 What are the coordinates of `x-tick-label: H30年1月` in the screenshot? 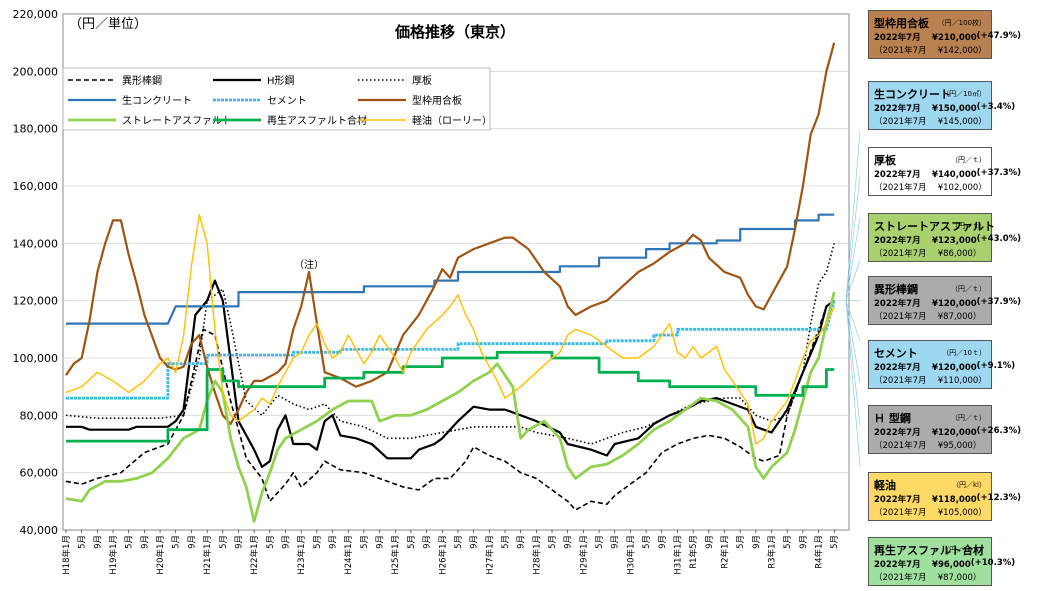 It's located at (630, 555).